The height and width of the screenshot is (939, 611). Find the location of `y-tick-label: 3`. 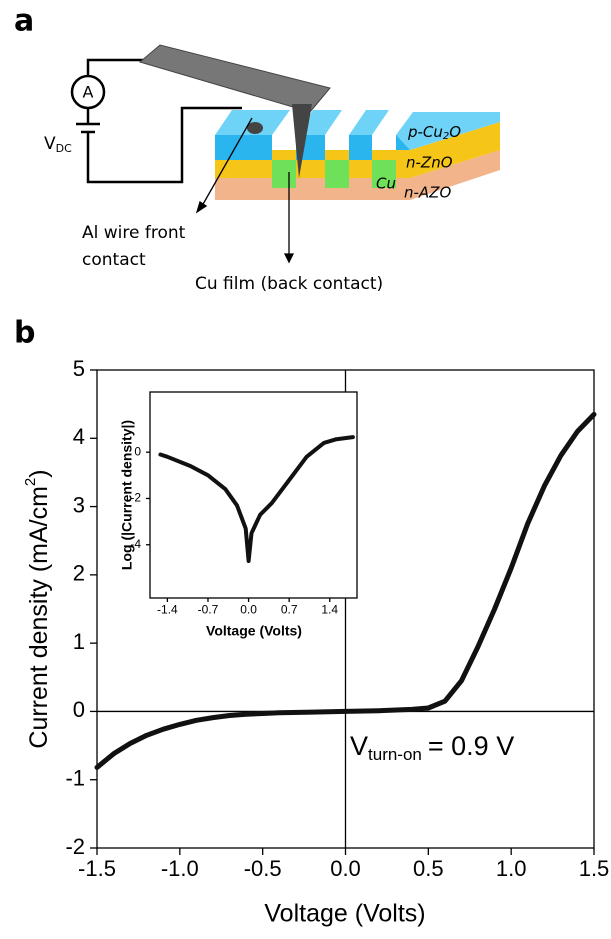

y-tick-label: 3 is located at coordinates (79, 504).